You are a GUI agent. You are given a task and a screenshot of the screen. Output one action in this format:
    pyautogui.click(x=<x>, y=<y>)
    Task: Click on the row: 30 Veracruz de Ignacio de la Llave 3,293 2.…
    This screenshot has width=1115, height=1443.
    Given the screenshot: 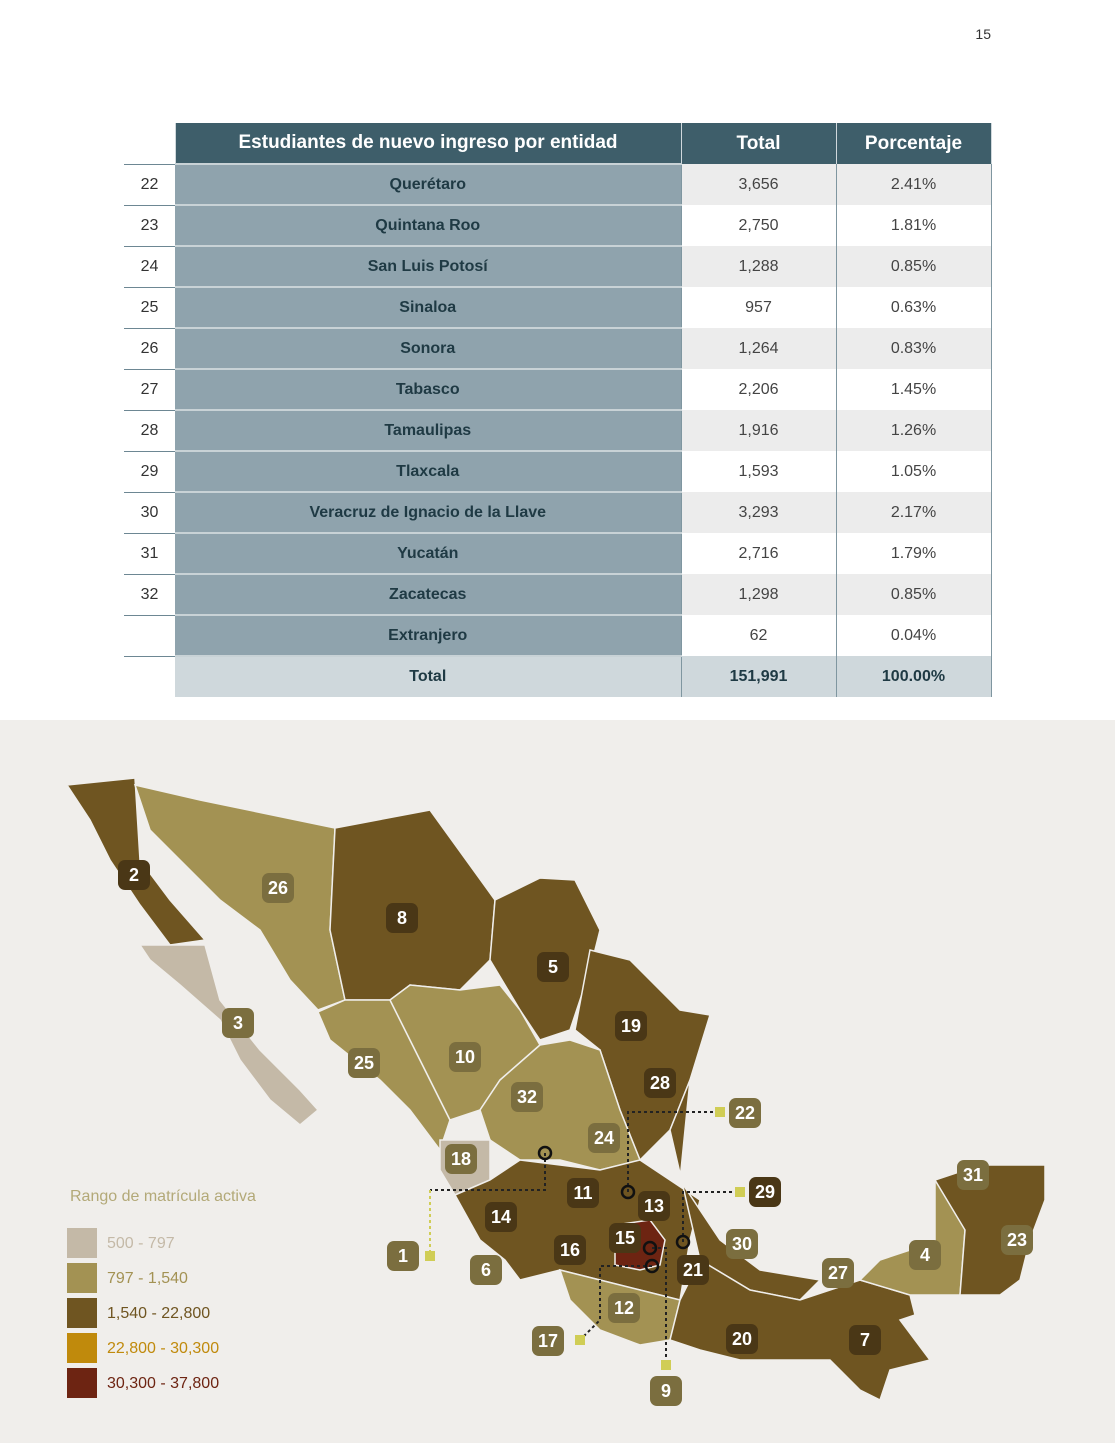 What is the action you would take?
    pyautogui.click(x=558, y=512)
    